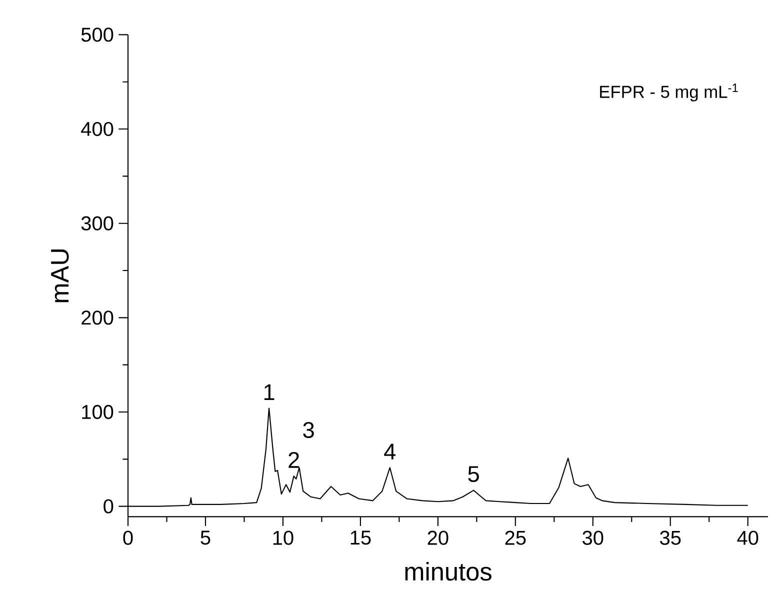  Describe the element at coordinates (593, 537) in the screenshot. I see `x-tick-label: 30` at that location.